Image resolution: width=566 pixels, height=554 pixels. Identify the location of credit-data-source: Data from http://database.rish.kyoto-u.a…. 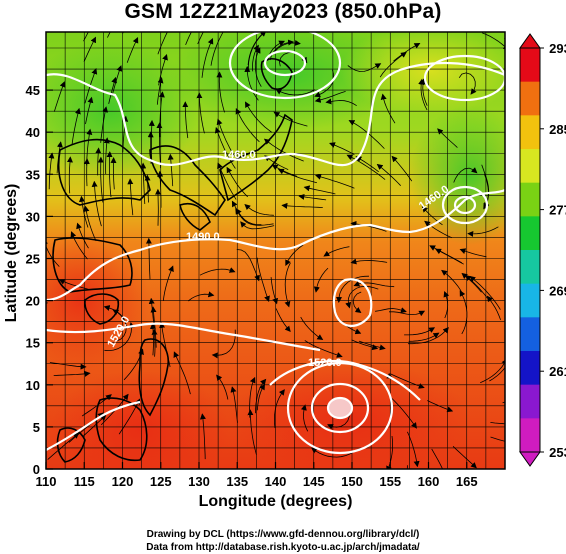
(283, 547).